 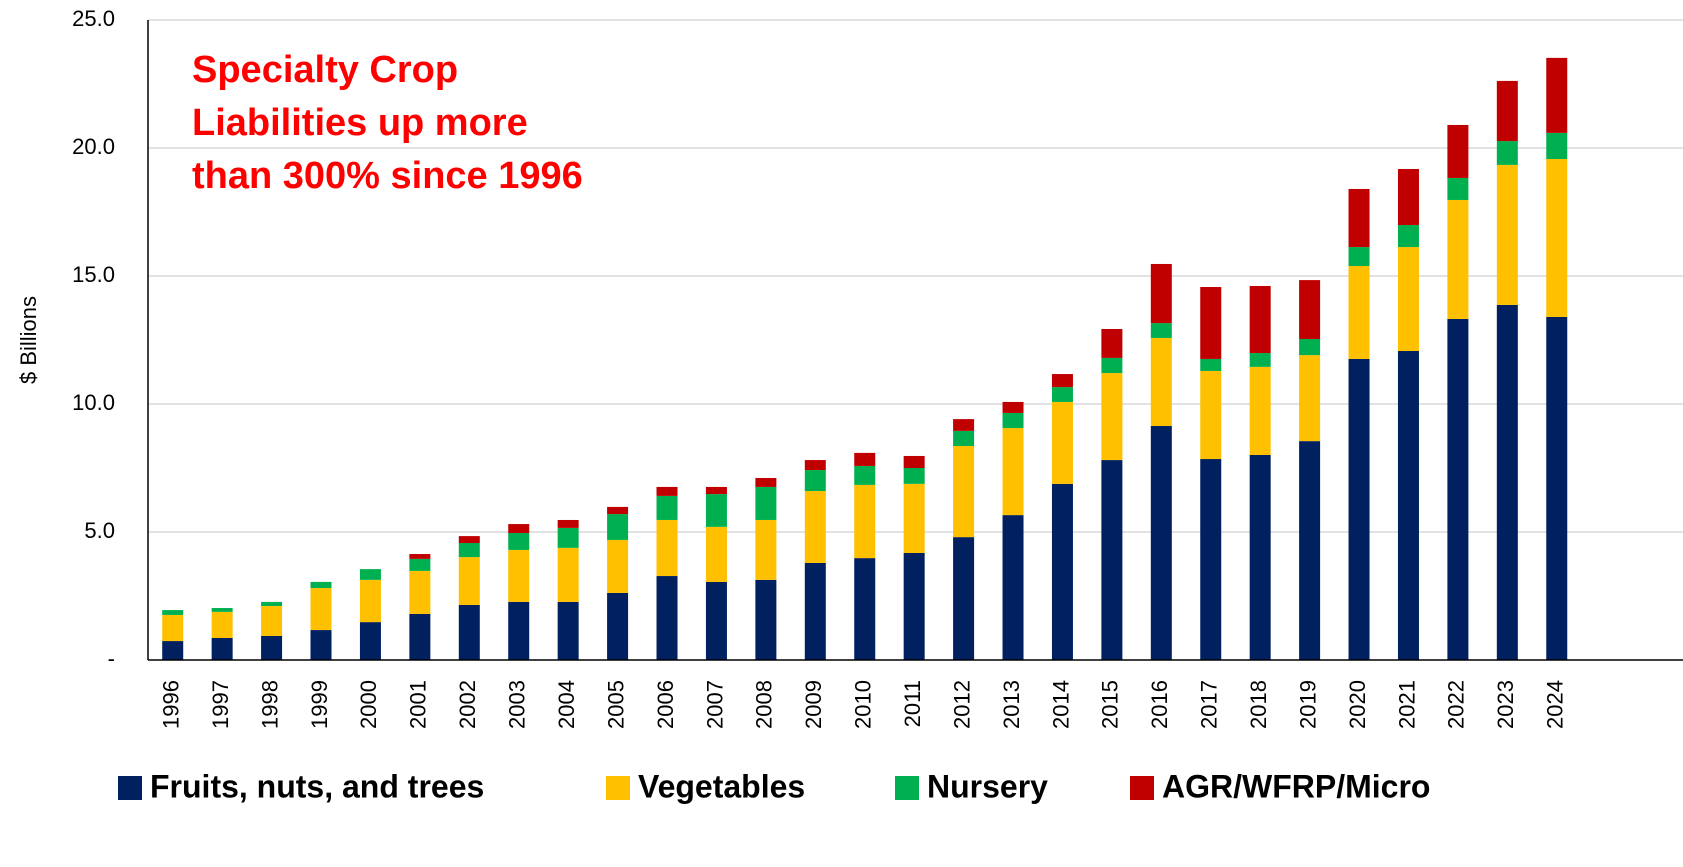 I want to click on annotation: Specialty Crop, so click(x=325, y=70).